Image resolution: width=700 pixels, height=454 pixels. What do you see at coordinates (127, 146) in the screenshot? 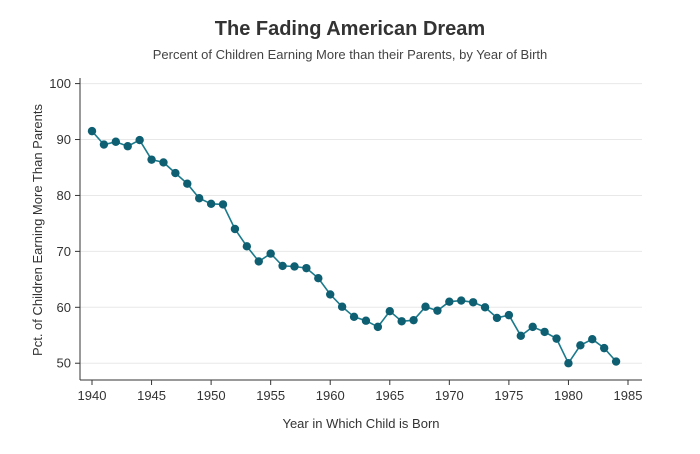
I see `data-point-1943` at bounding box center [127, 146].